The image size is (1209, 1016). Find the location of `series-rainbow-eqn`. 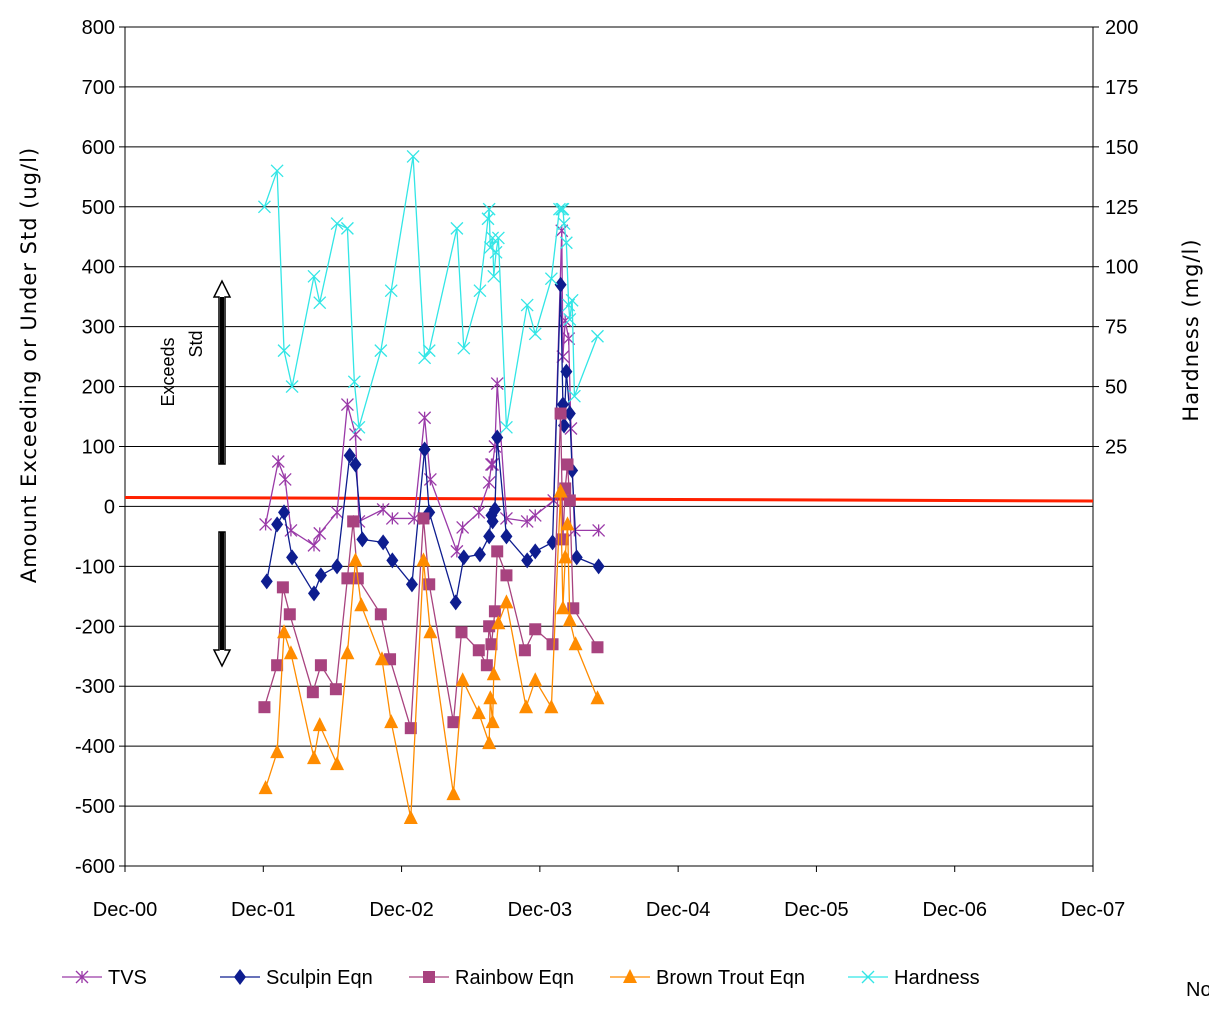

series-rainbow-eqn is located at coordinates (431, 571).